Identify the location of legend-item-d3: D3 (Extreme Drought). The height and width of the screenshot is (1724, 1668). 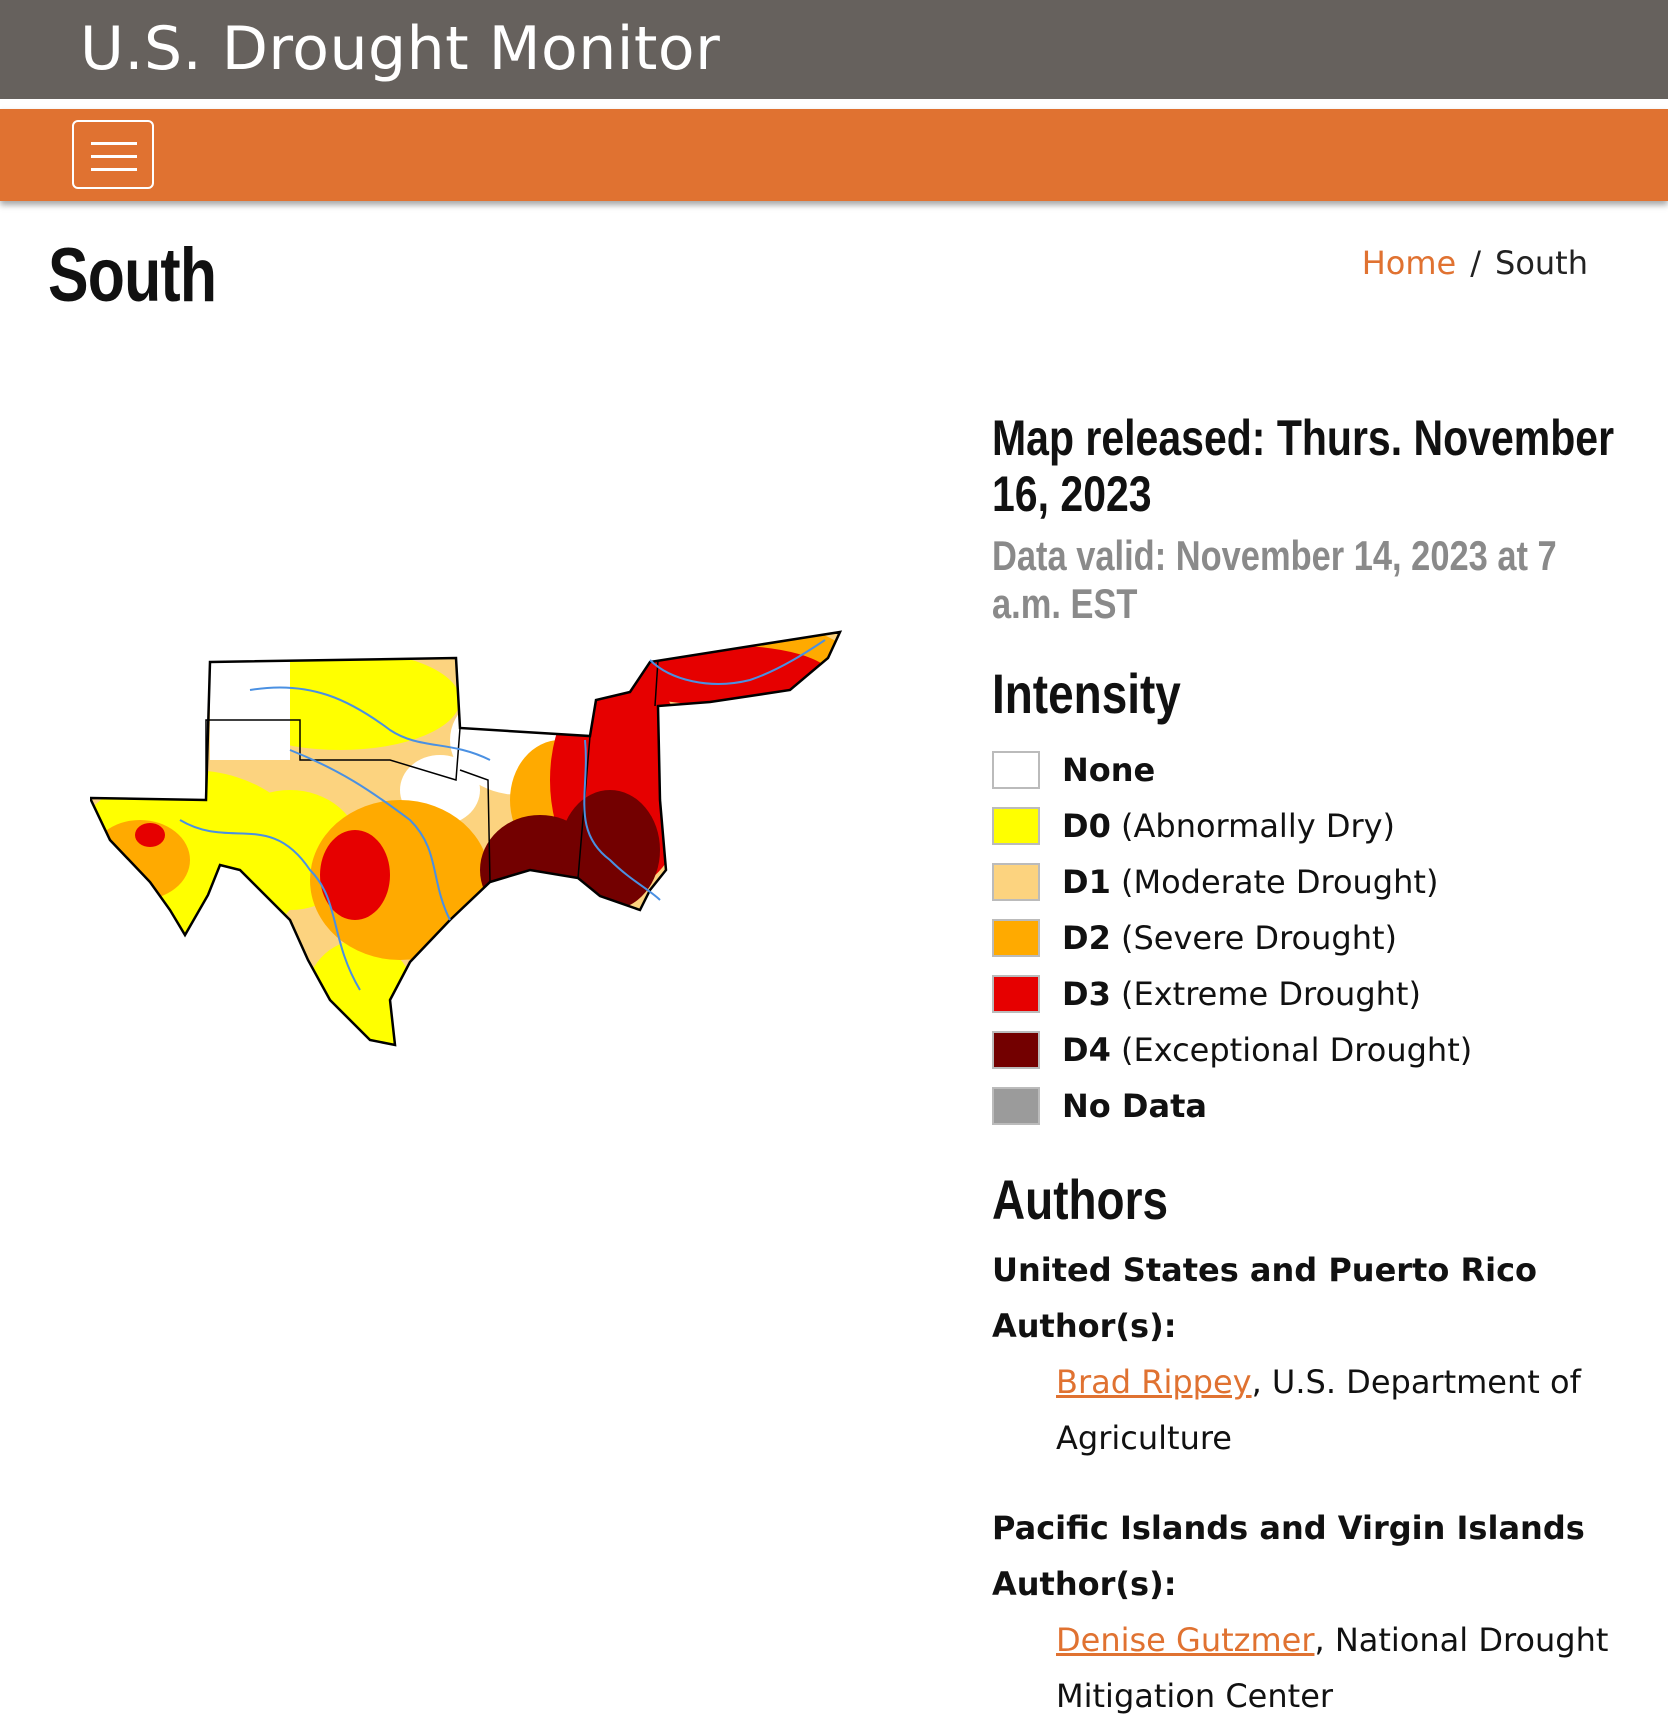
(1312, 994).